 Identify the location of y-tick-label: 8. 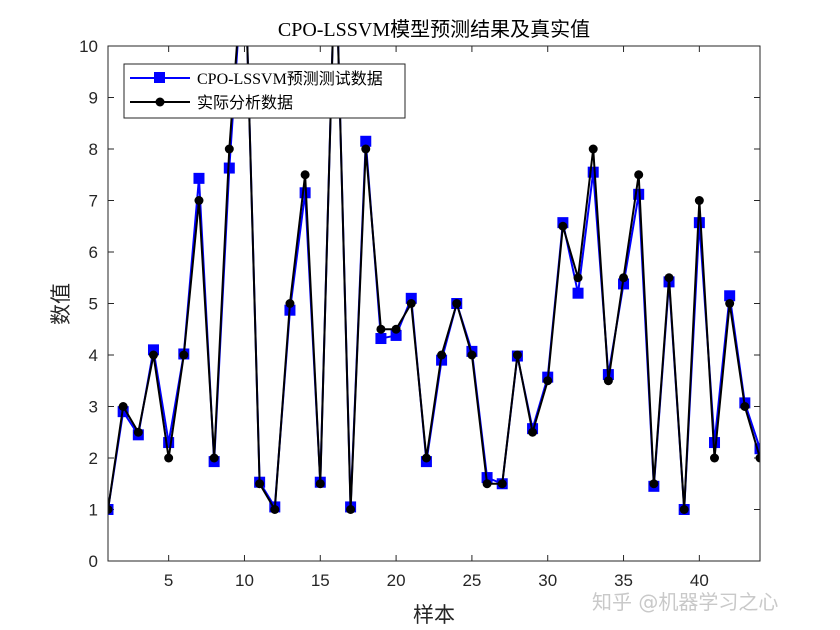
(93, 149).